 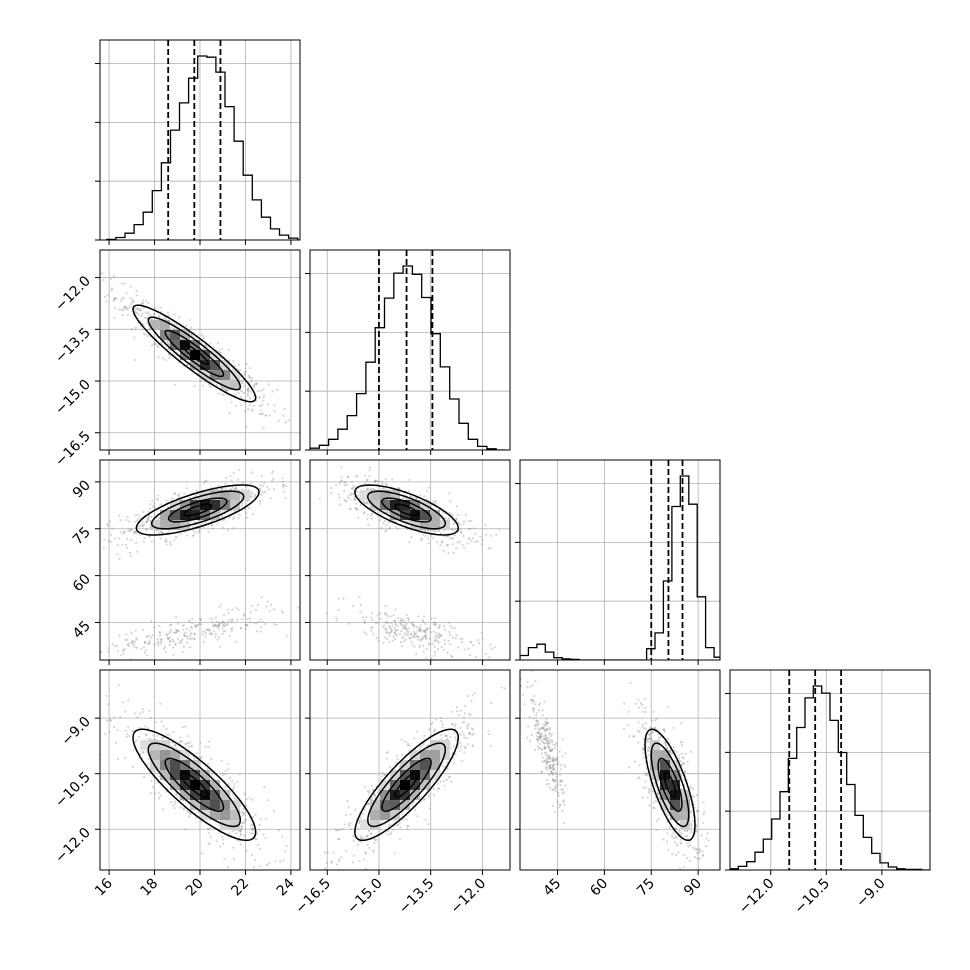 What do you see at coordinates (73, 790) in the screenshot?
I see `y-tick-label: −10.5` at bounding box center [73, 790].